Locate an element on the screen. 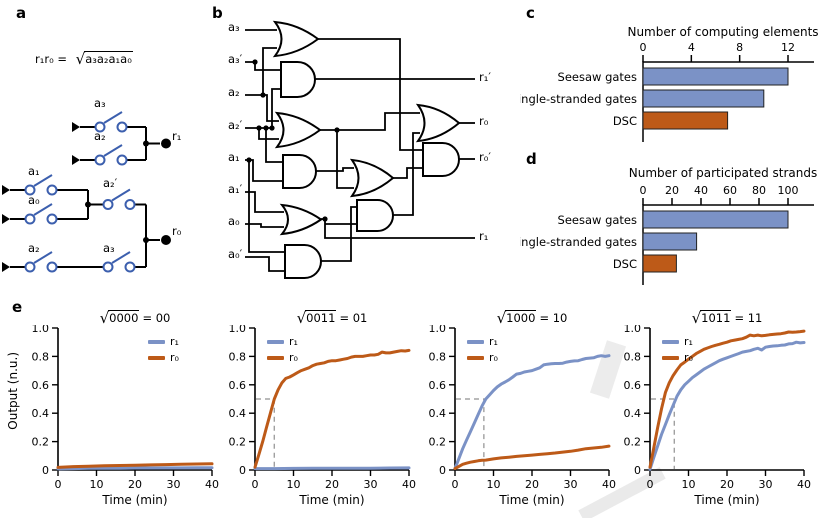 The height and width of the screenshot is (518, 826). panel-b-label: b is located at coordinates (217, 13).